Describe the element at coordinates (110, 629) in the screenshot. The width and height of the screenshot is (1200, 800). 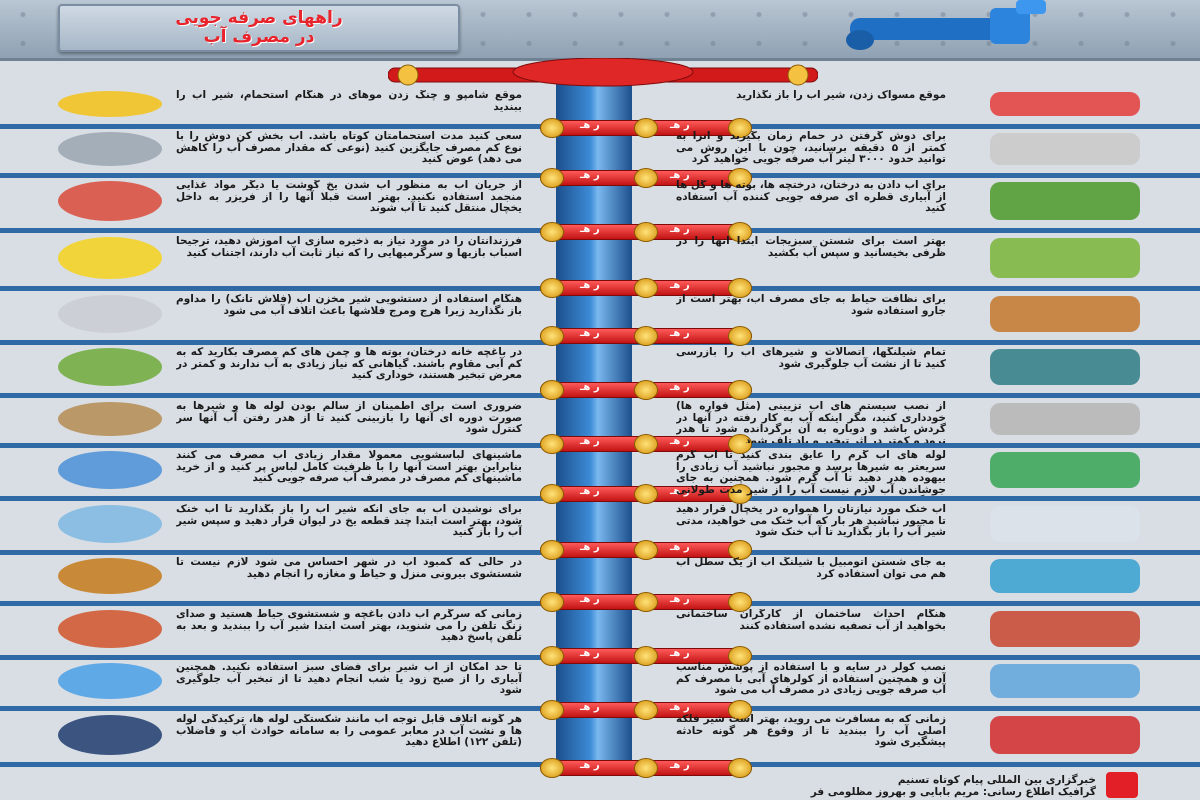
I see `phone-icon` at that location.